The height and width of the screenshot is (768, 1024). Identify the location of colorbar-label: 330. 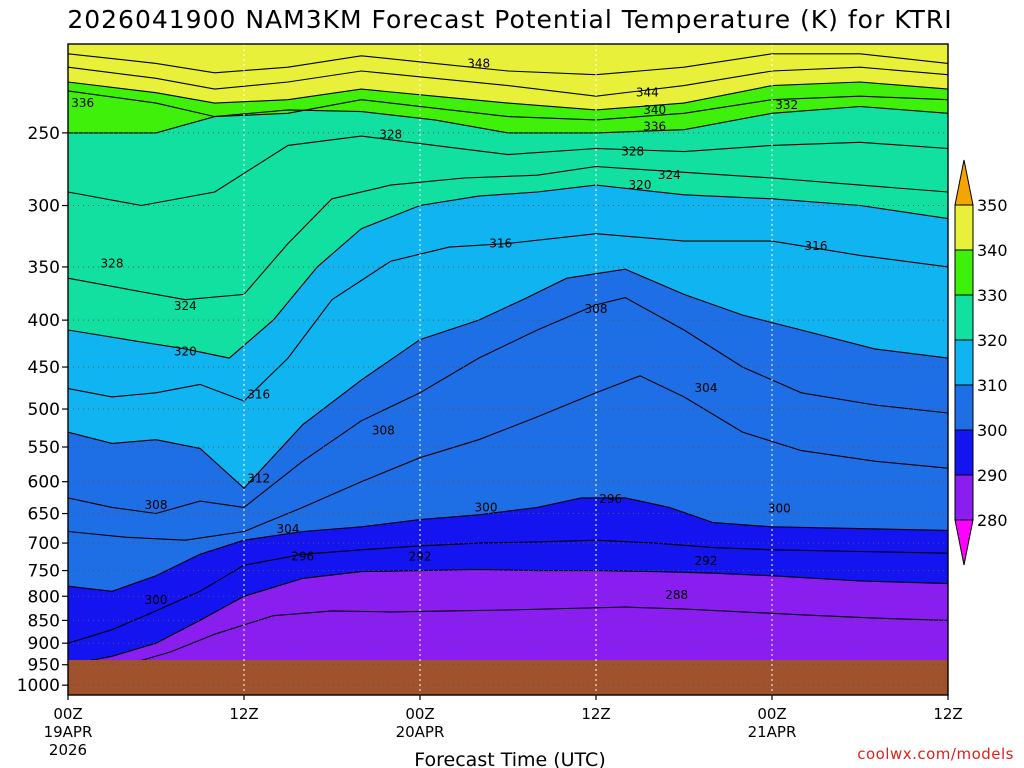
(992, 295).